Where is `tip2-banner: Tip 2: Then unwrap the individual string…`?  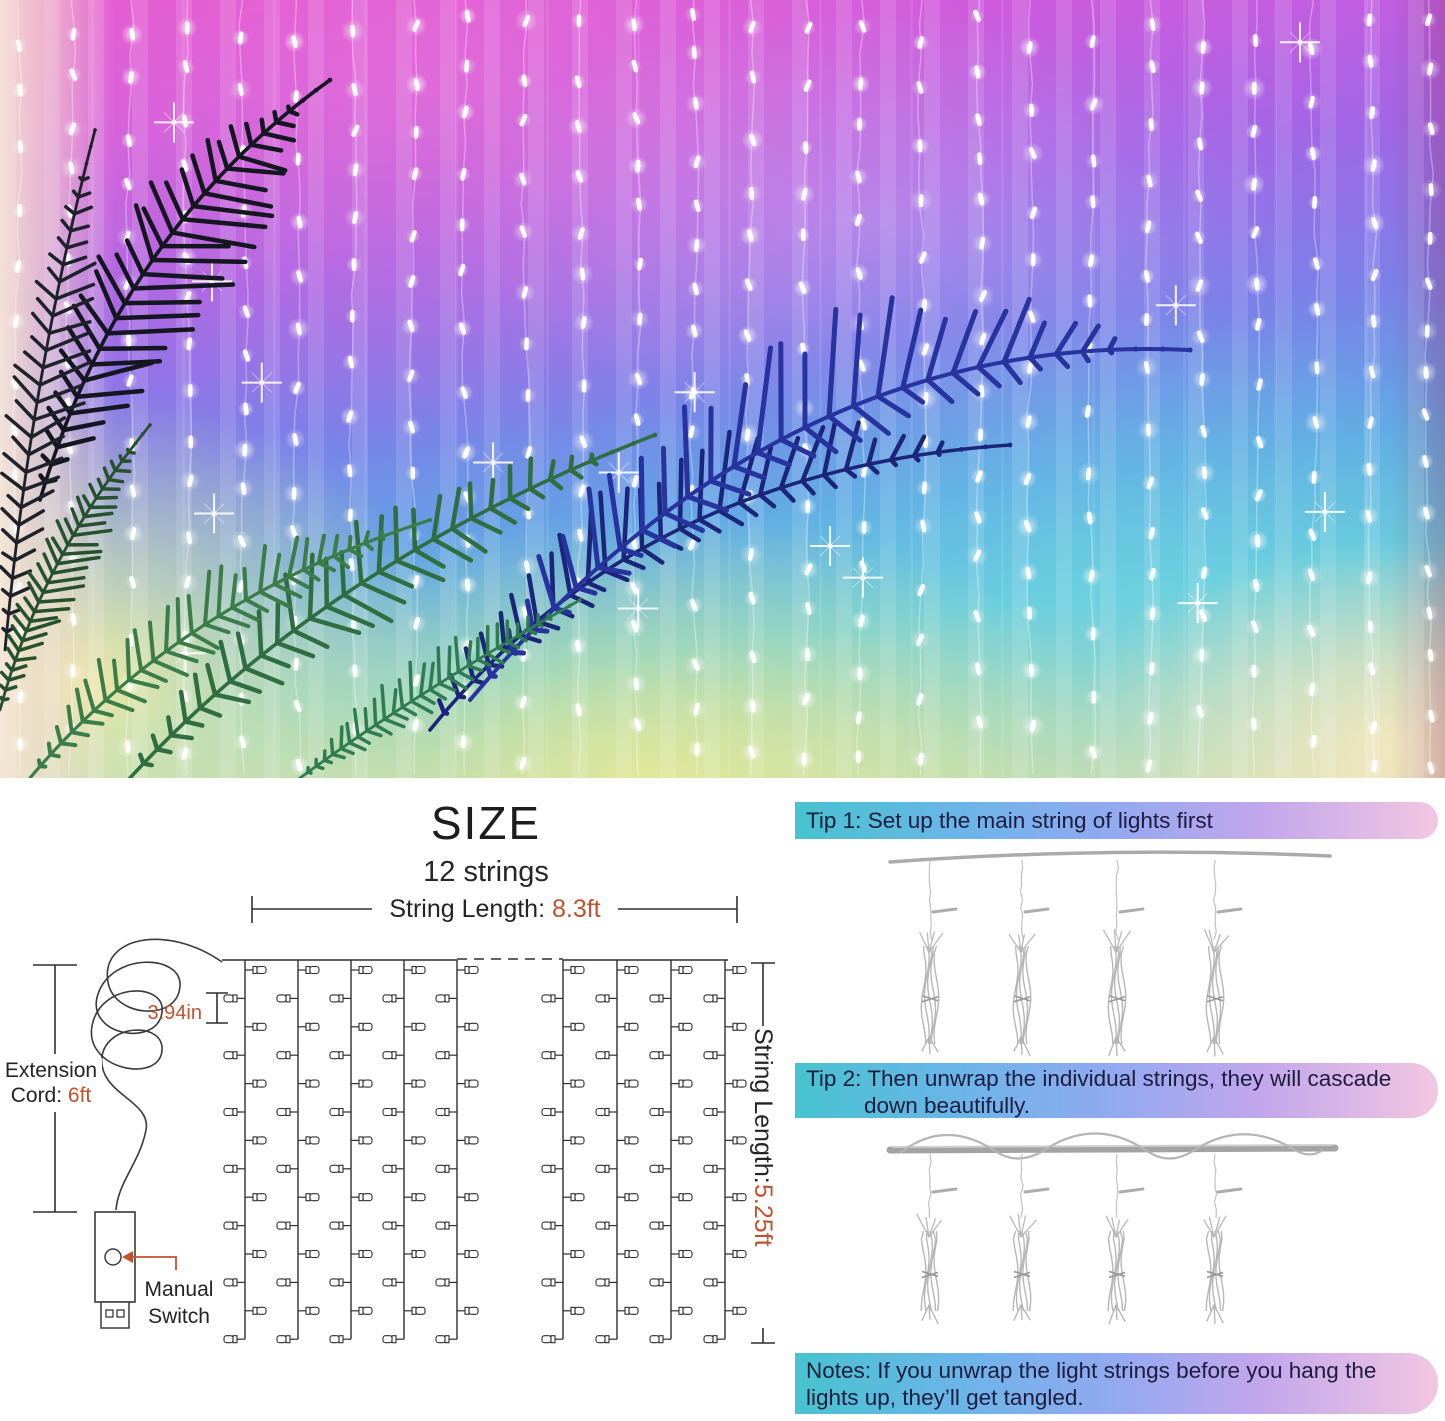
tip2-banner: Tip 2: Then unwrap the individual string… is located at coordinates (1116, 1090).